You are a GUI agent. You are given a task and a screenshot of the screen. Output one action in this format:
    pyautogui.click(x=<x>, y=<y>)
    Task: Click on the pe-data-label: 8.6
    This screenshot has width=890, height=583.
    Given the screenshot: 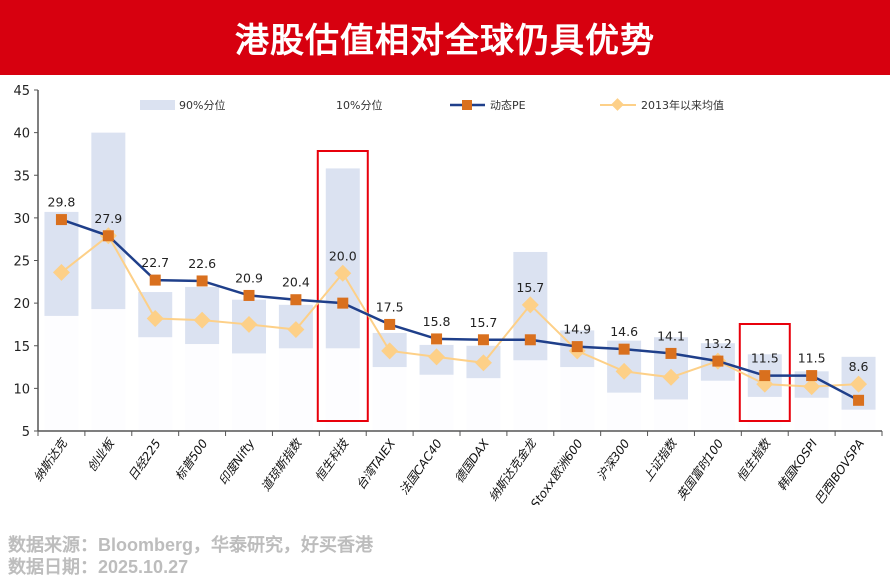 What is the action you would take?
    pyautogui.click(x=859, y=366)
    